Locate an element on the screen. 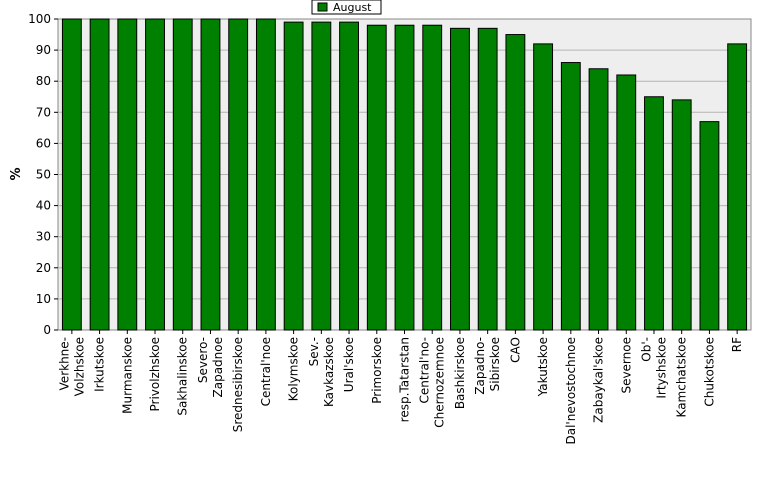  x-category-label: Severo- is located at coordinates (203, 360).